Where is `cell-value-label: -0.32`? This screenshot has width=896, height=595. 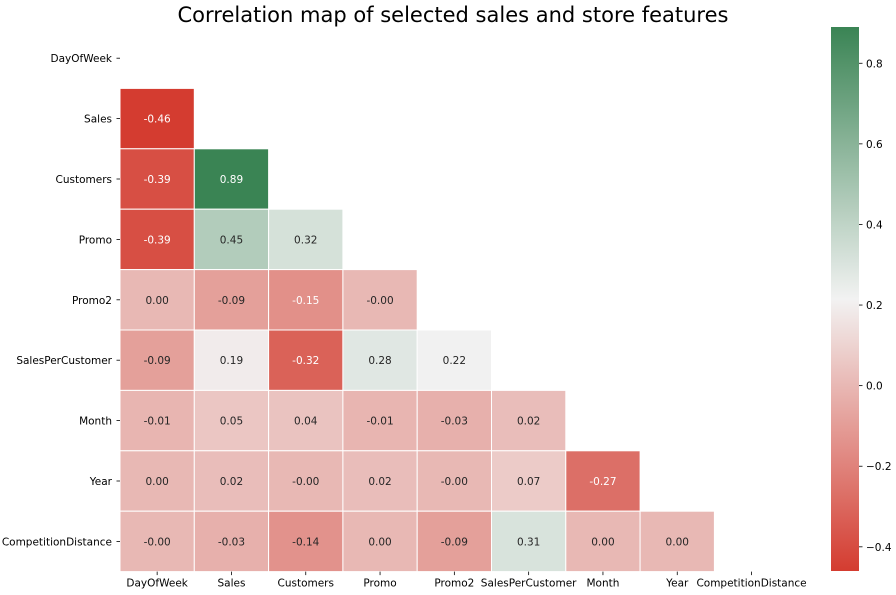
cell-value-label: -0.32 is located at coordinates (305, 361).